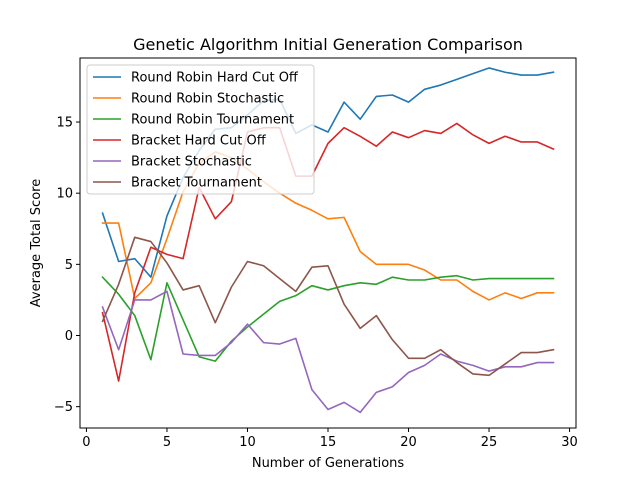 This screenshot has height=480, width=640. I want to click on x-axis: 0 5 10 15 20 25 30, so click(330, 439).